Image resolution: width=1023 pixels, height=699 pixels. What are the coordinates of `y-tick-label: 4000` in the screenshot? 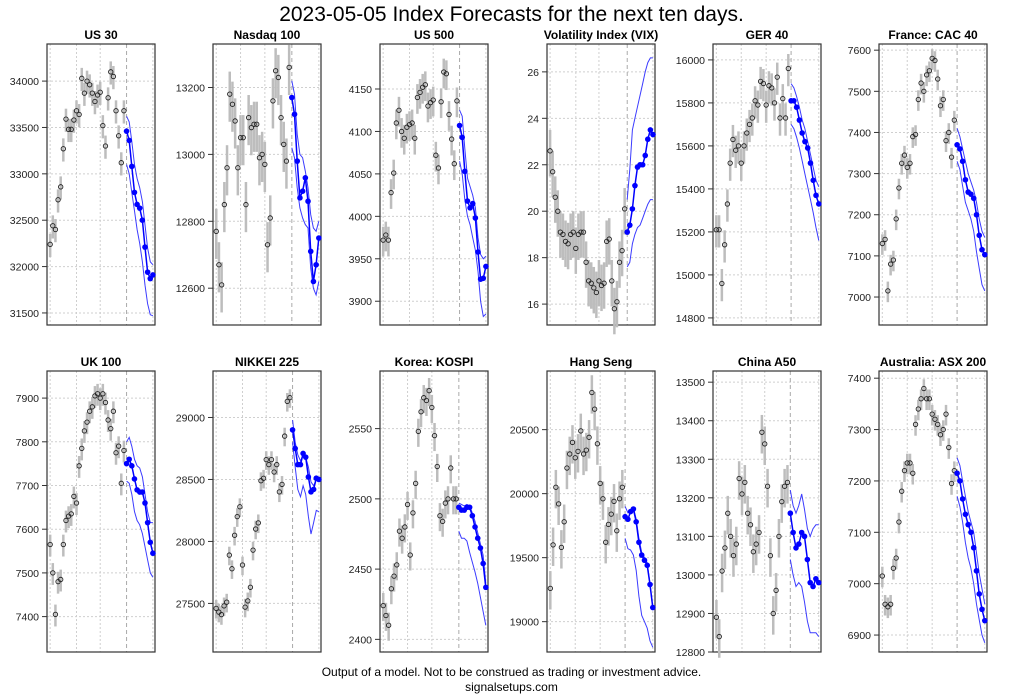 It's located at (361, 217).